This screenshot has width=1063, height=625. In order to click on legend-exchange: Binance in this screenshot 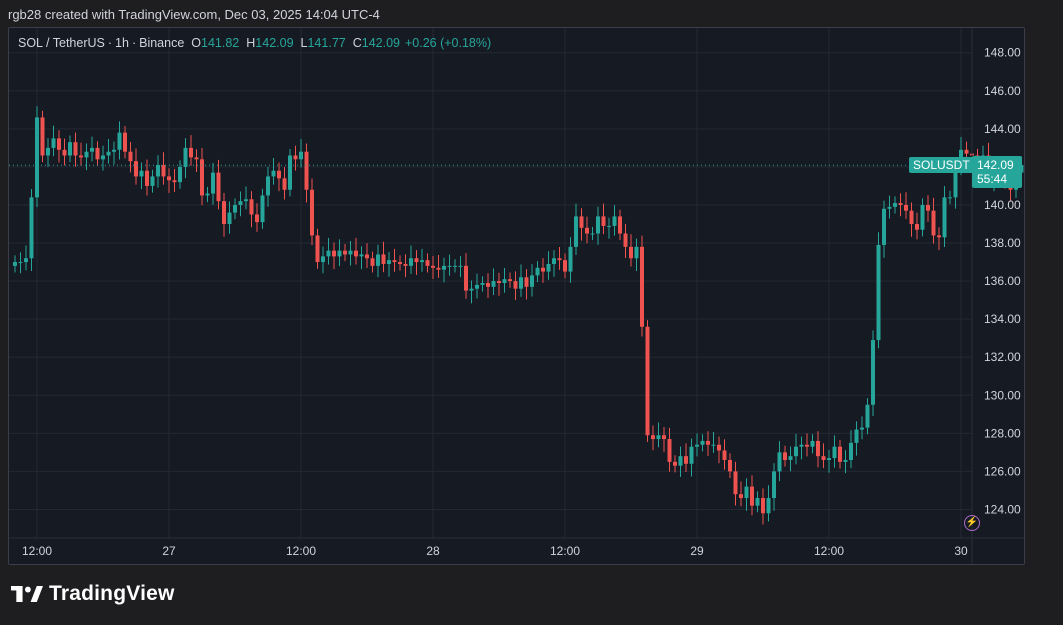, I will do `click(162, 43)`.